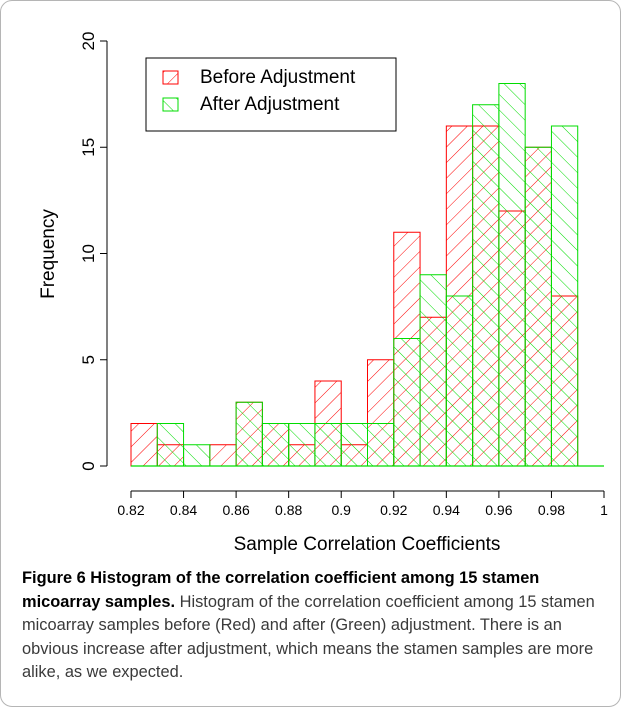 The image size is (621, 707). Describe the element at coordinates (393, 510) in the screenshot. I see `x-tick-label: 0.92` at that location.